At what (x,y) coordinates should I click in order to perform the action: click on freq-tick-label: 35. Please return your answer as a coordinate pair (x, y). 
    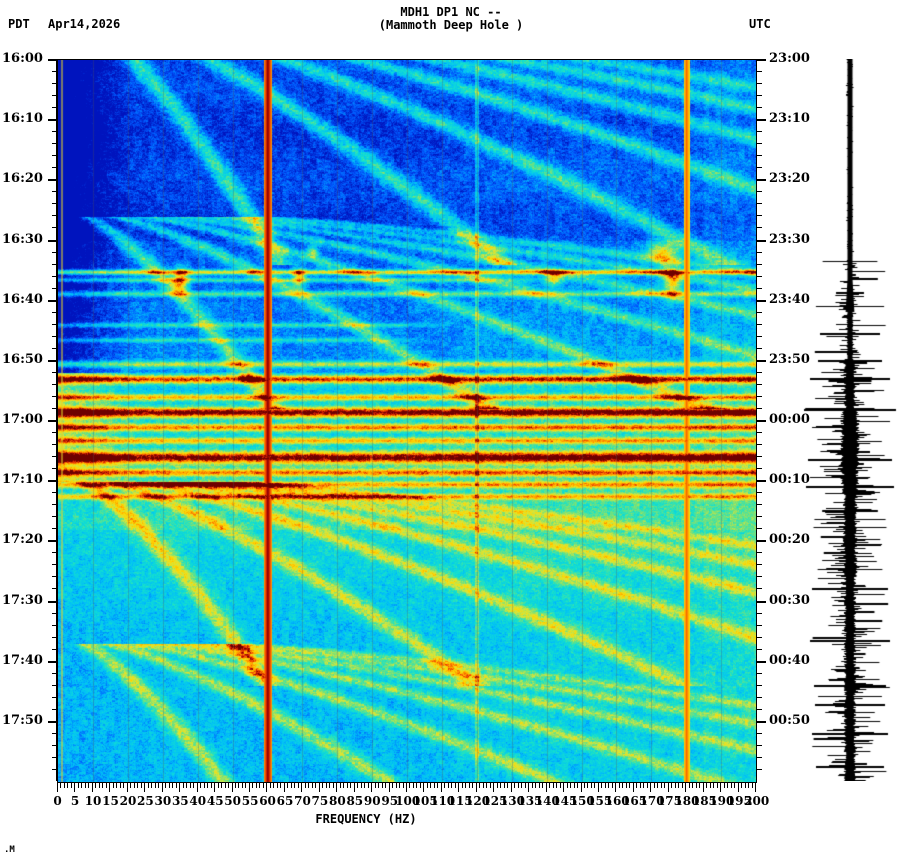
    Looking at the image, I should click on (180, 801).